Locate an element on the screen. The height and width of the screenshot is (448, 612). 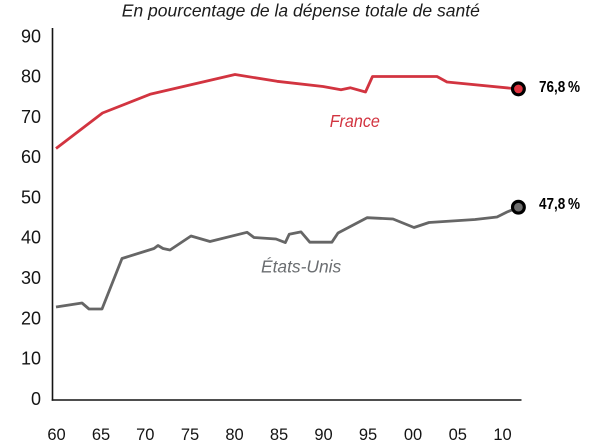
svg-text: 20 is located at coordinates (31, 318).